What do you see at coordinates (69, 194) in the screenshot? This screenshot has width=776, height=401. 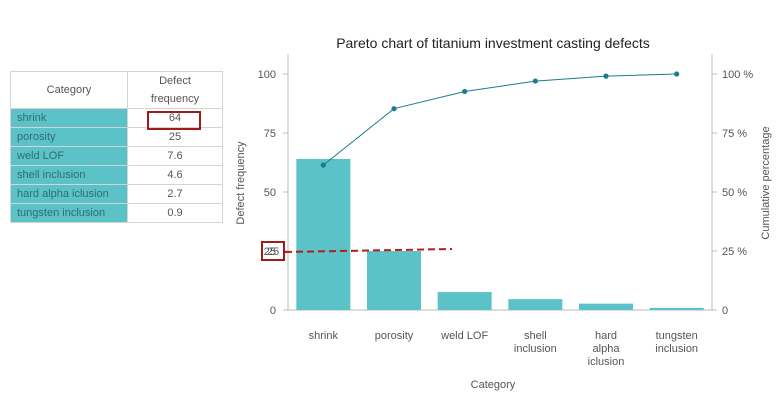 I see `category-cell: hard alpha iclusion` at bounding box center [69, 194].